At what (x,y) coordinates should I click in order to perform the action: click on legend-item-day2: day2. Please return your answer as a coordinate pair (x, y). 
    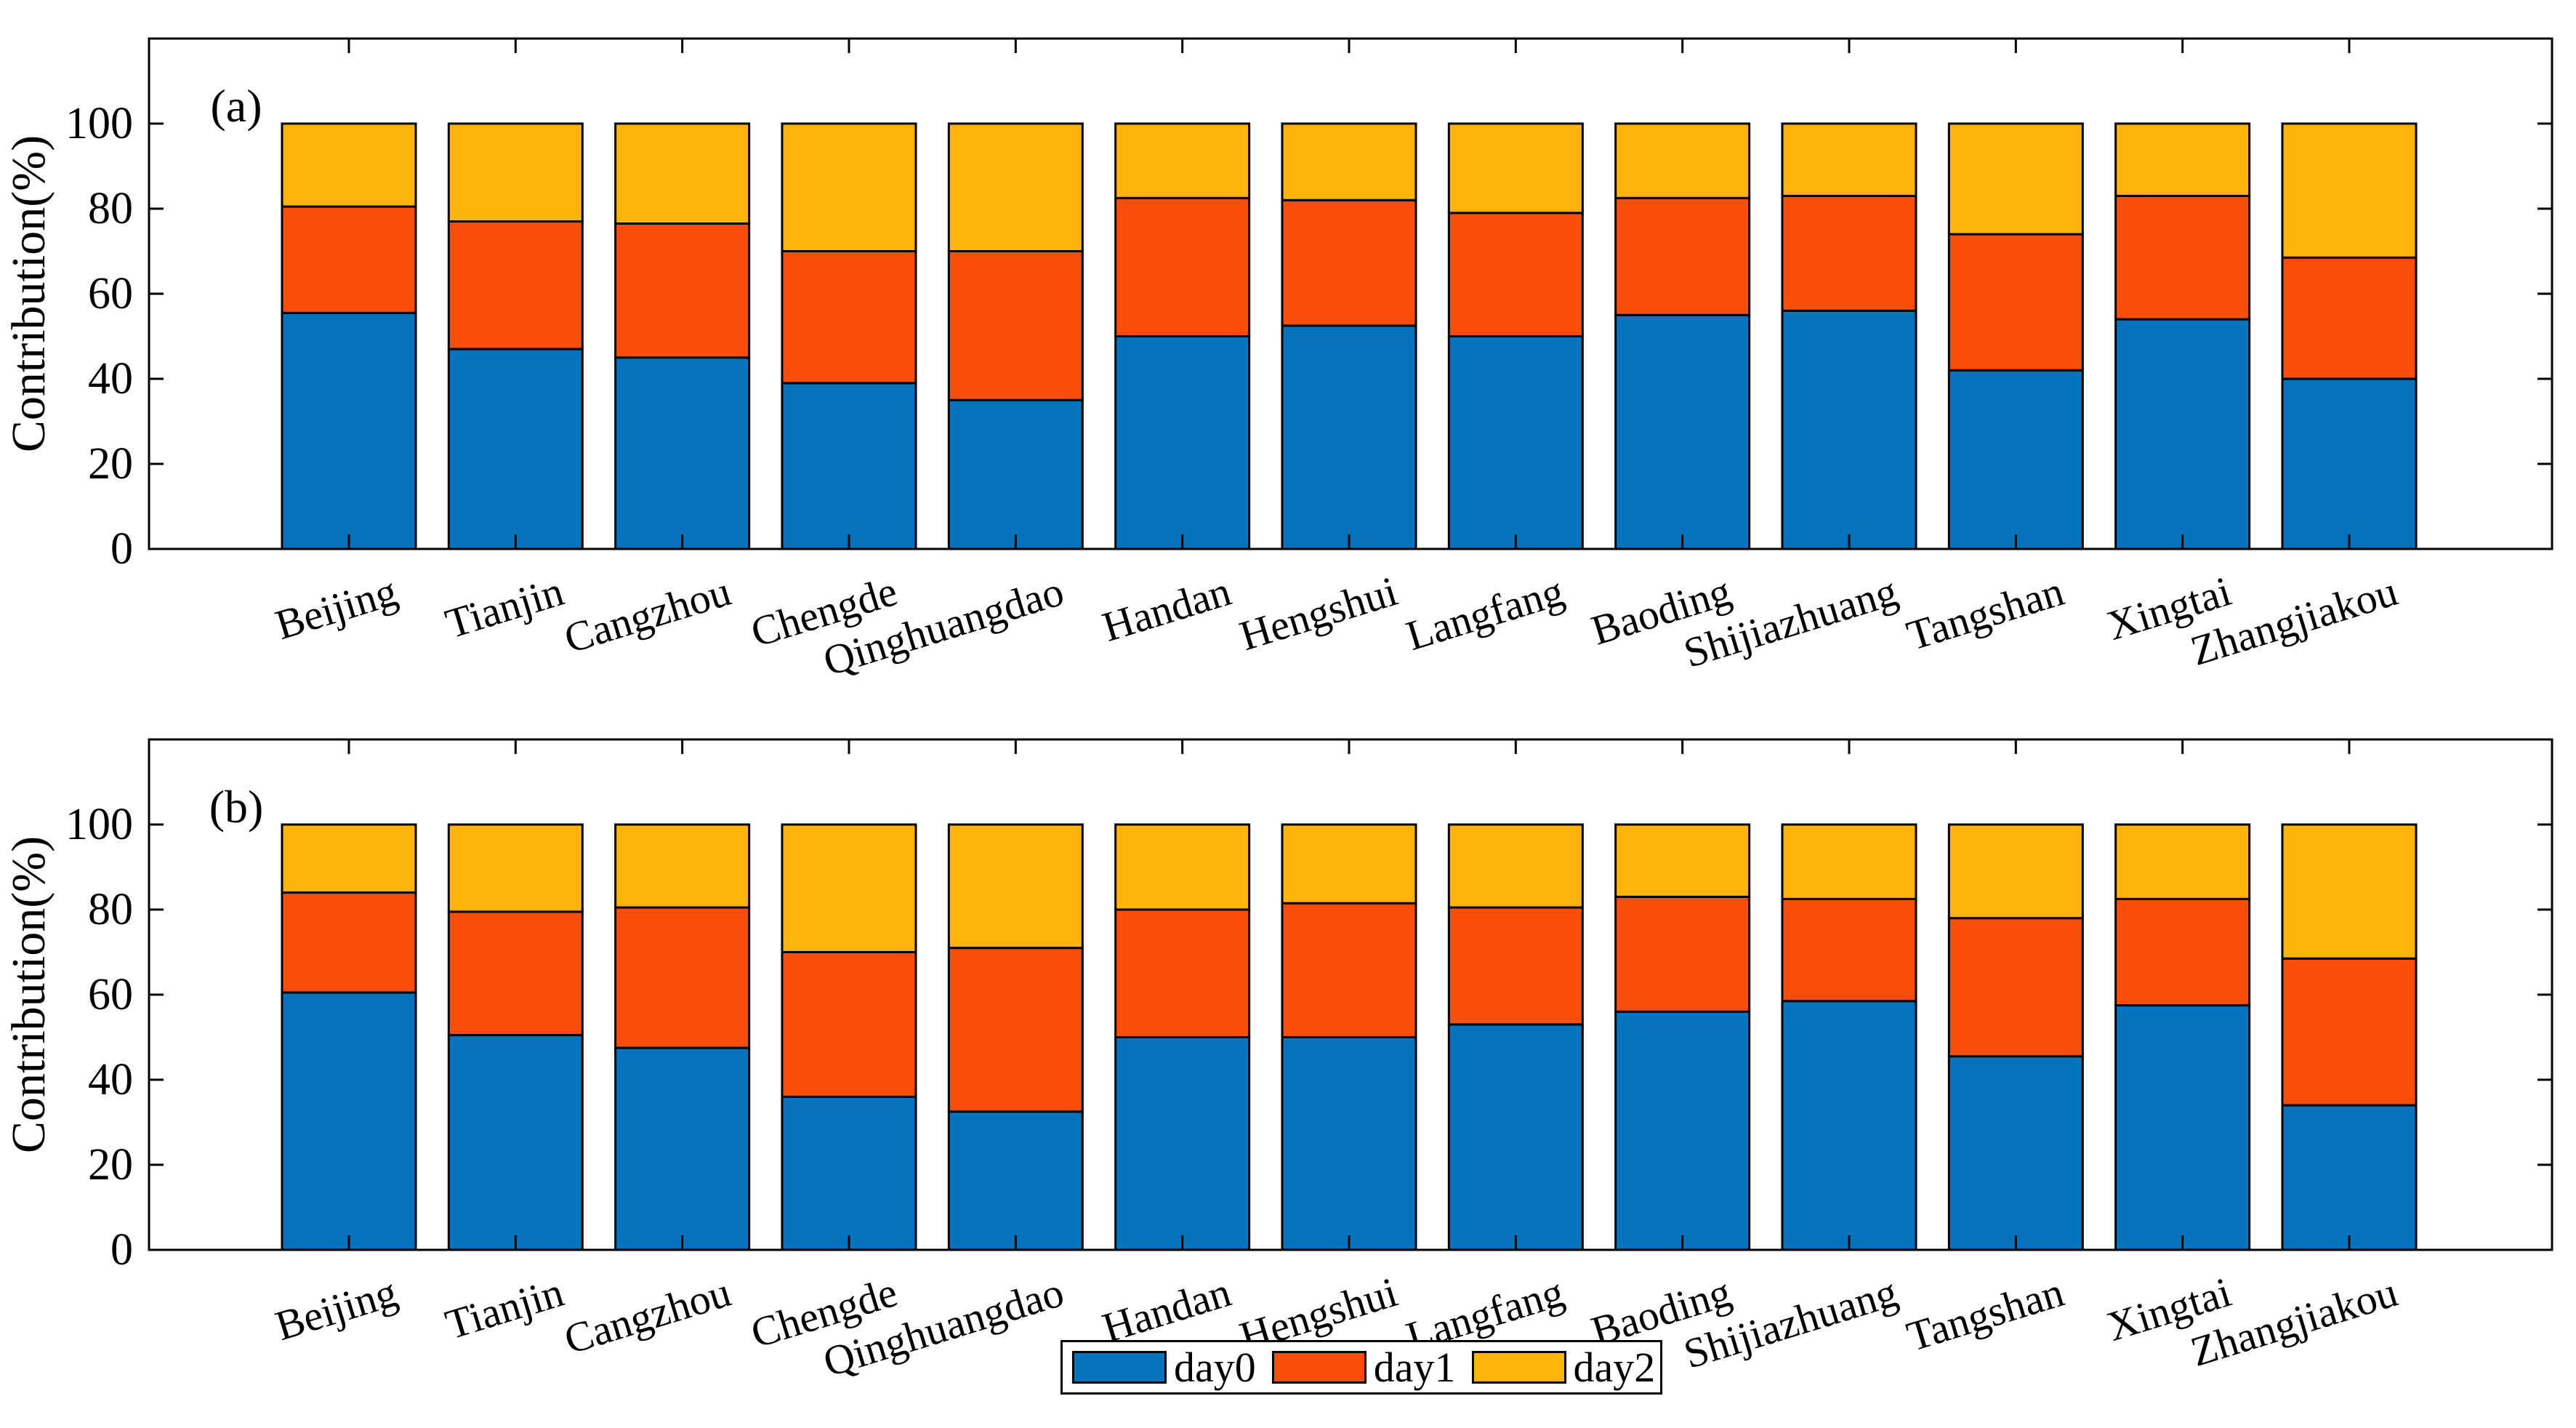
    Looking at the image, I should click on (1563, 1367).